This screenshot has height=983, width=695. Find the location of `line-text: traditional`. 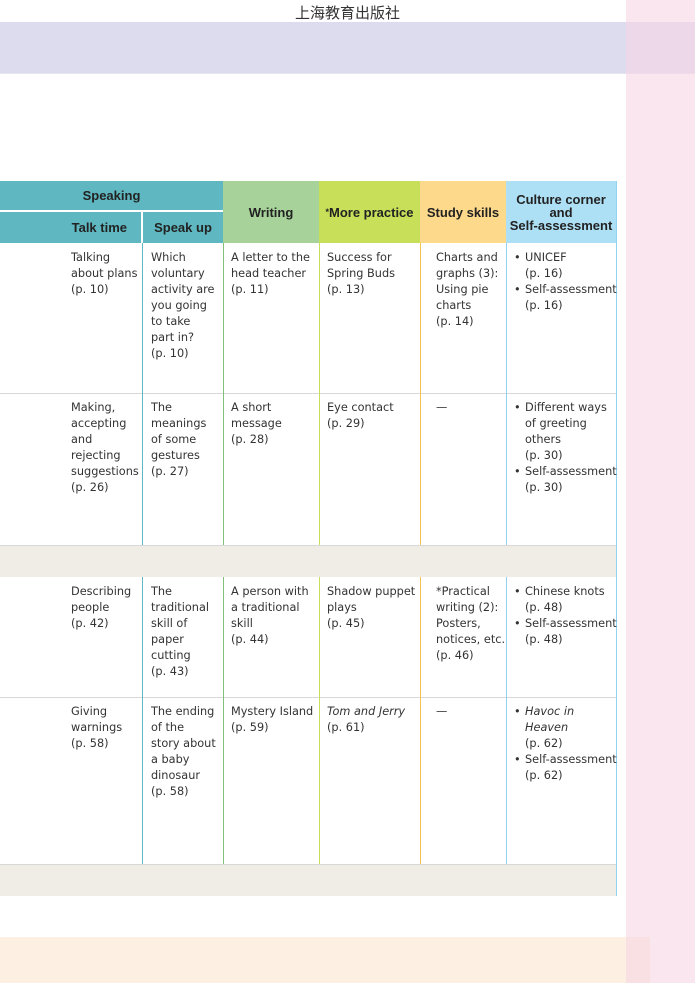

line-text: traditional is located at coordinates (180, 607).